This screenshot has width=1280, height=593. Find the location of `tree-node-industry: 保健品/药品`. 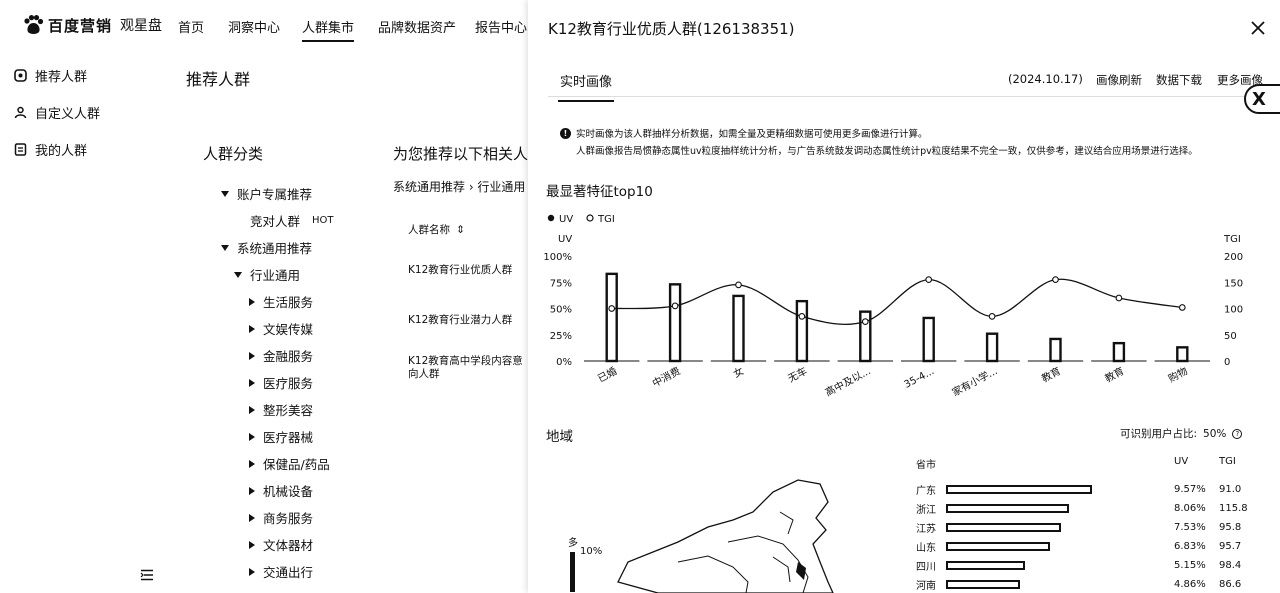

tree-node-industry: 保健品/药品 is located at coordinates (289, 463).